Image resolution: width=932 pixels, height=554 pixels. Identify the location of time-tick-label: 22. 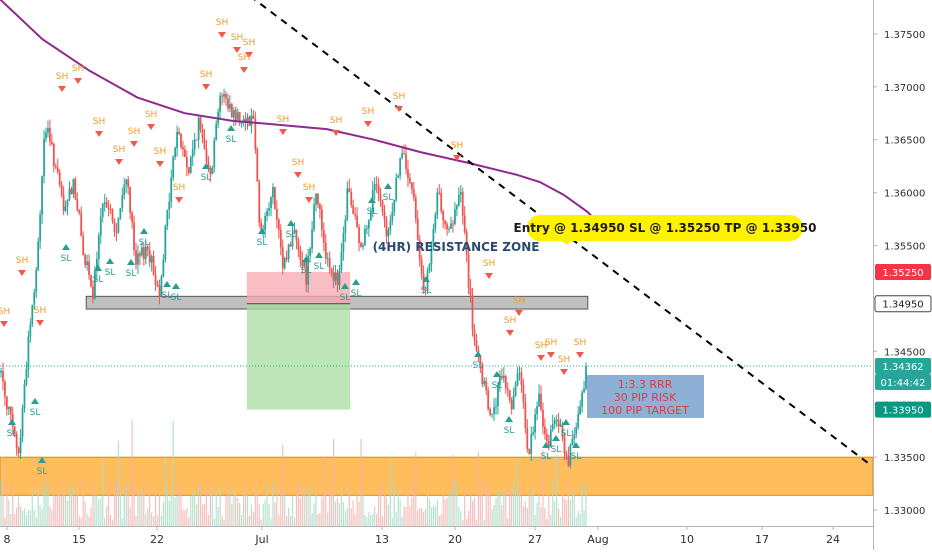
(157, 539).